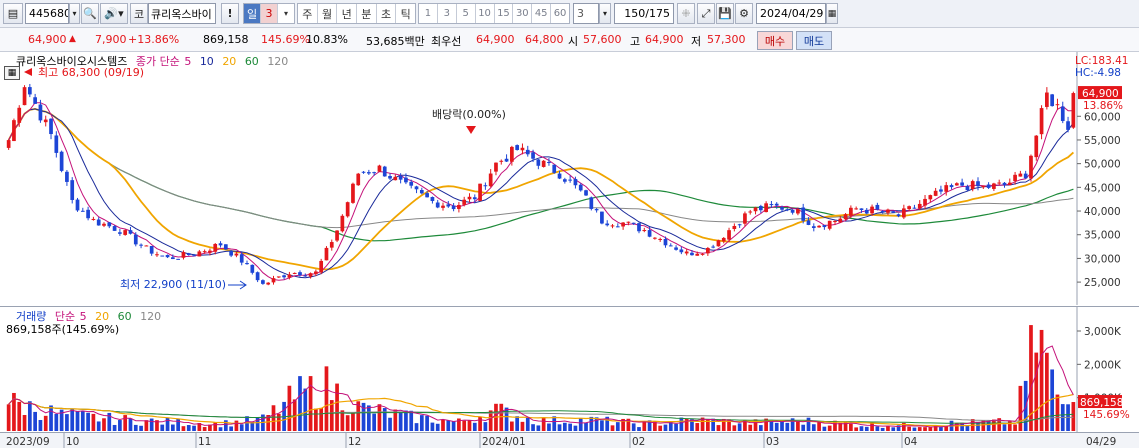 The width and height of the screenshot is (1139, 448). What do you see at coordinates (1102, 283) in the screenshot?
I see `price-tick-label: 25,000` at bounding box center [1102, 283].